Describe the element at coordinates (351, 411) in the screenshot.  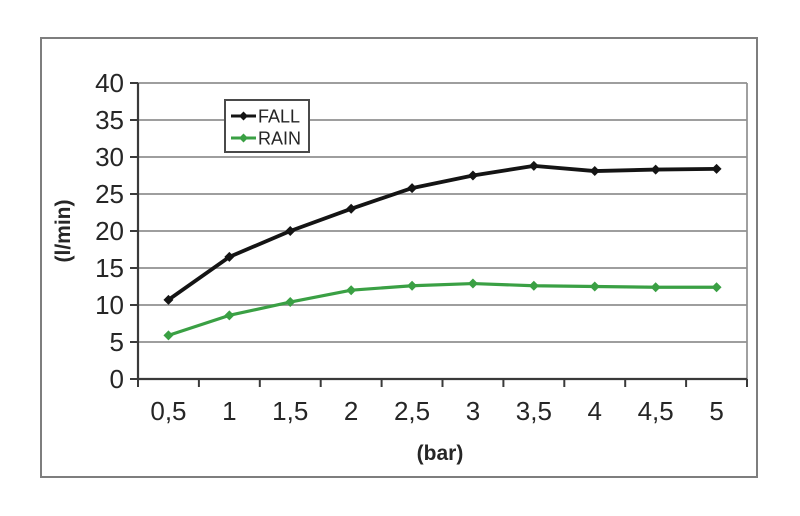
I see `x-tick-label: 2` at that location.